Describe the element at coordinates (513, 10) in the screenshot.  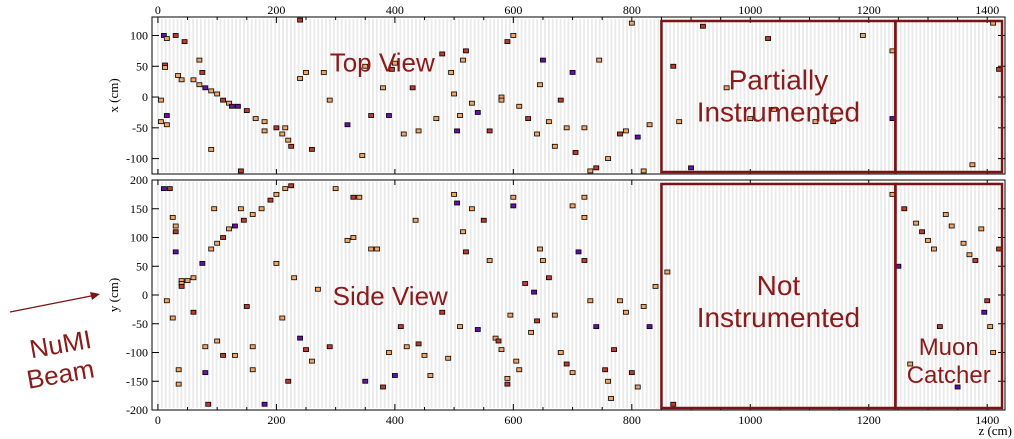
I see `x-tick-label-top: 600` at that location.